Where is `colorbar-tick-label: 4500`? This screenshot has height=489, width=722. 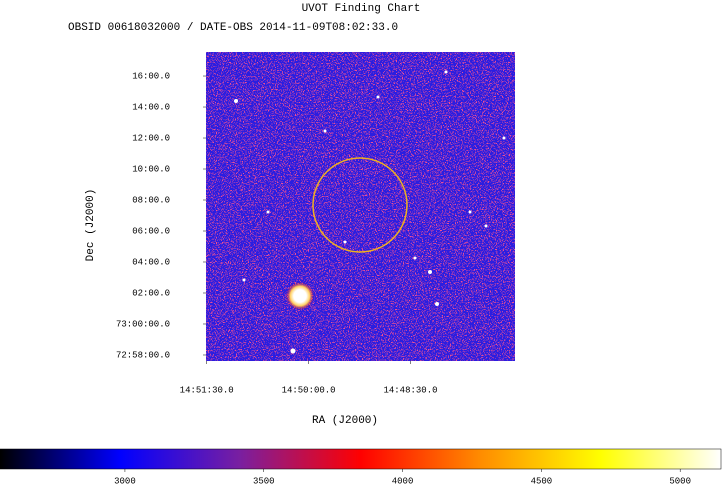
colorbar-tick-label: 4500 is located at coordinates (542, 481).